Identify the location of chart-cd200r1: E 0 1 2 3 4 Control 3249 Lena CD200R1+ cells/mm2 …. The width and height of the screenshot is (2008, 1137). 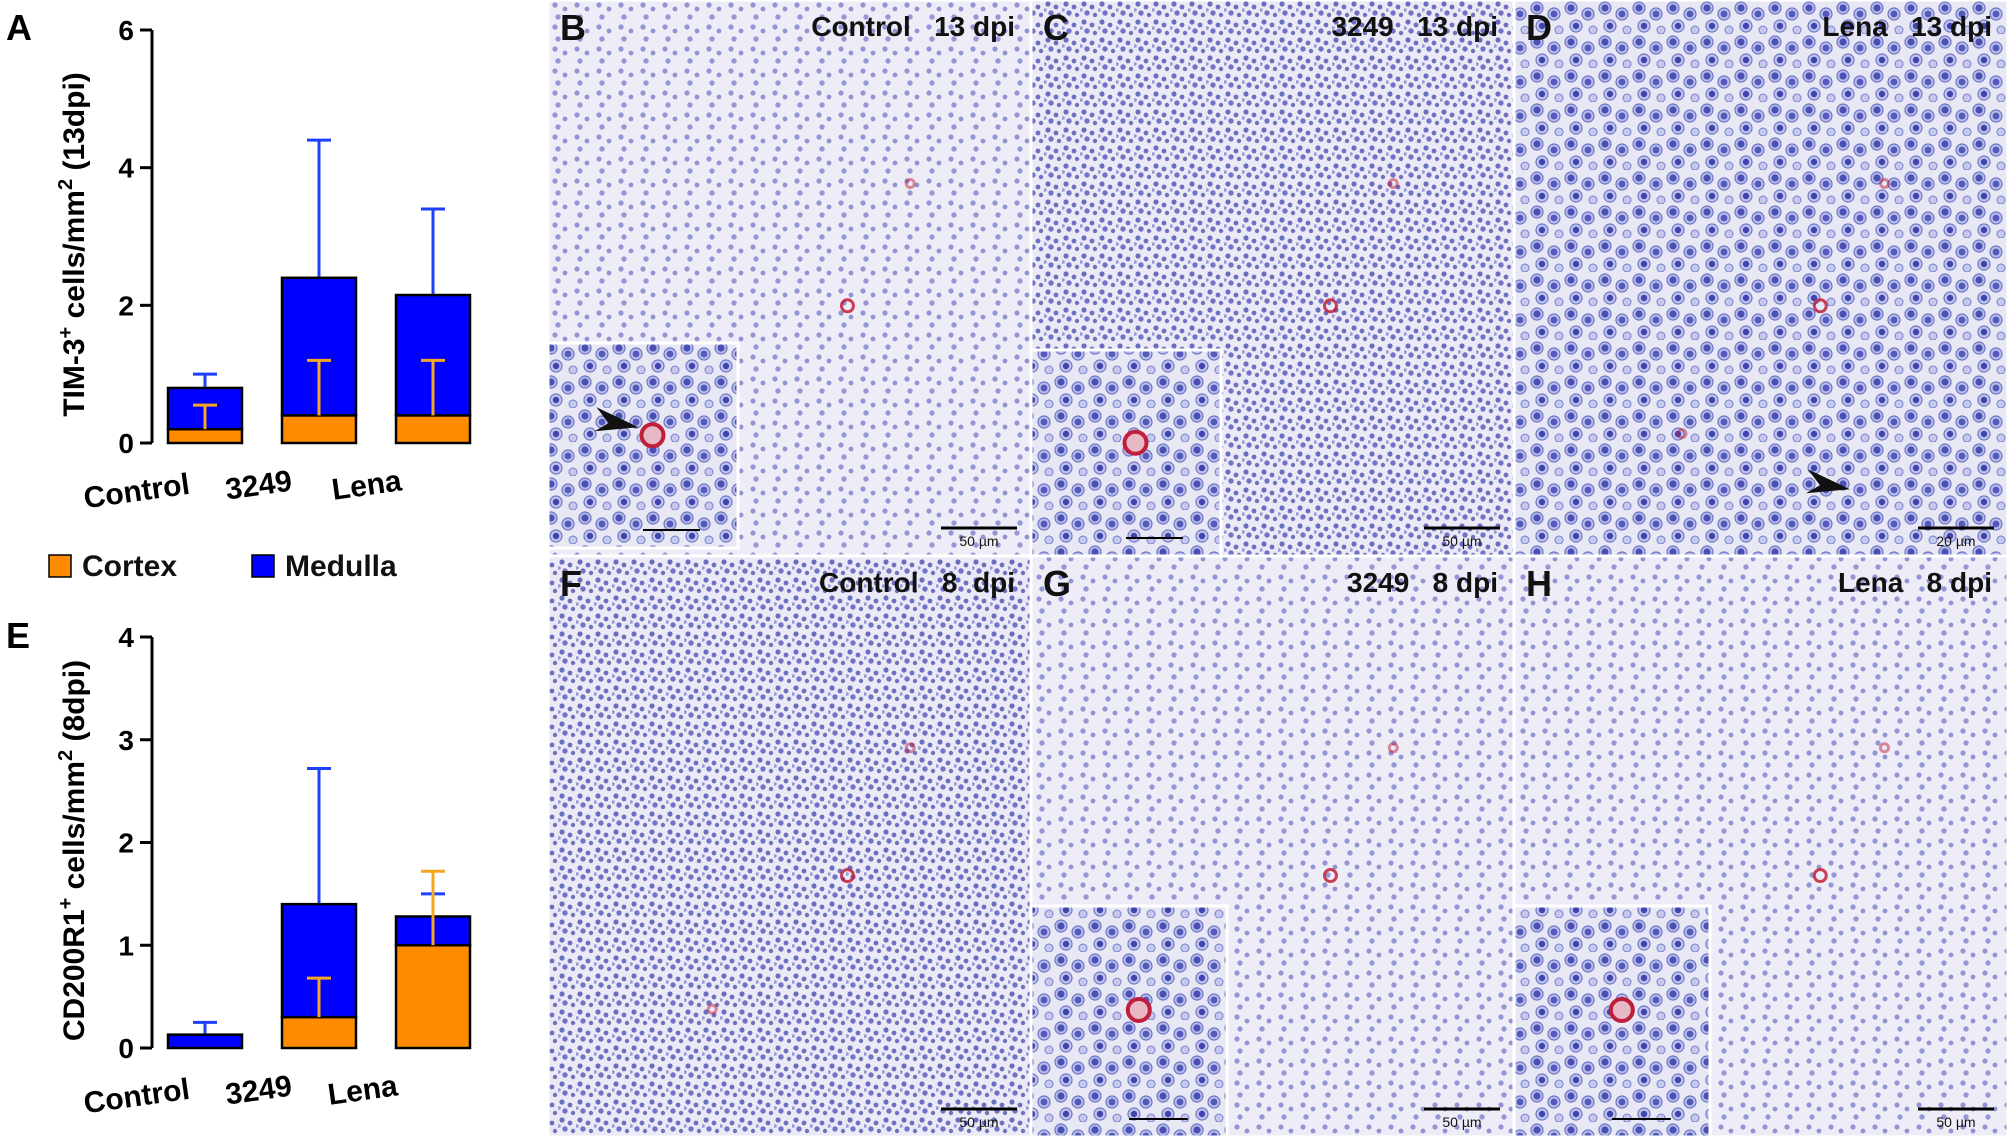
(239, 868).